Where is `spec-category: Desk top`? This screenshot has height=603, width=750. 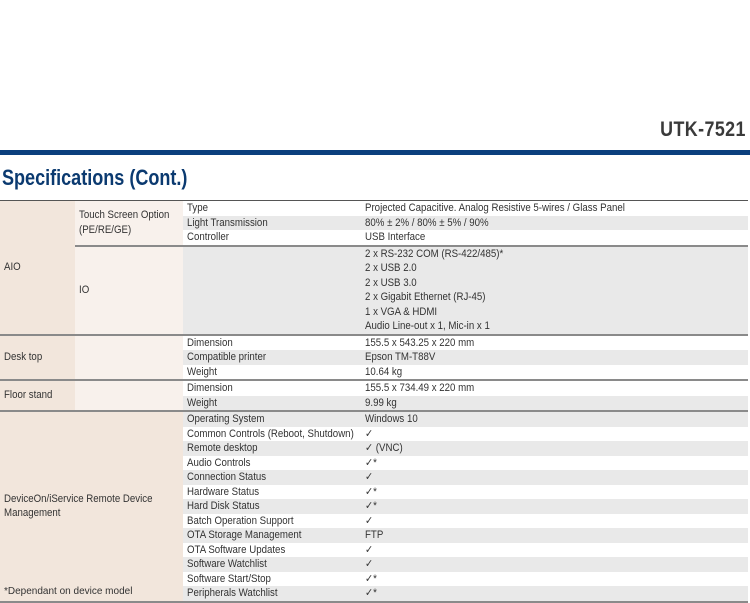 spec-category: Desk top is located at coordinates (37, 356).